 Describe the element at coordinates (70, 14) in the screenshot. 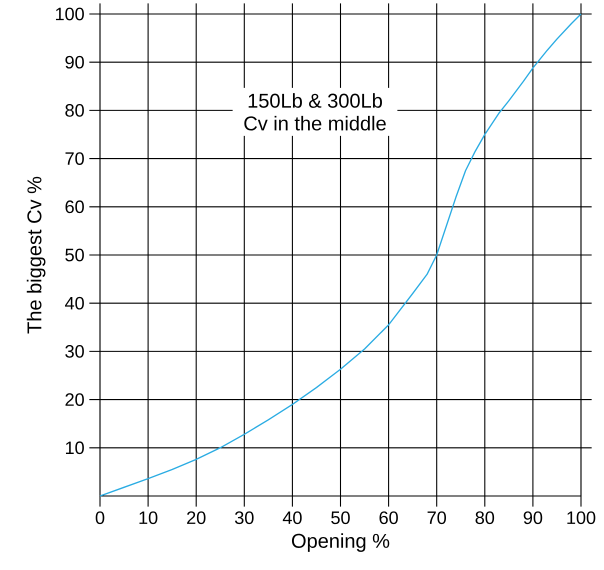

I see `y-tick-label: 100` at that location.